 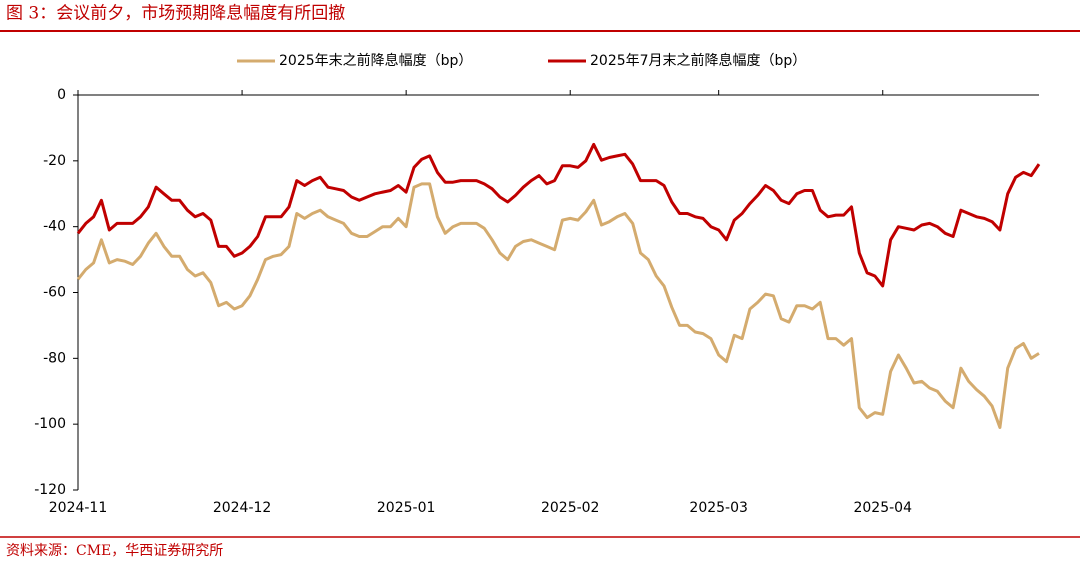 I want to click on x-tick-label: 2025-02, so click(x=570, y=508).